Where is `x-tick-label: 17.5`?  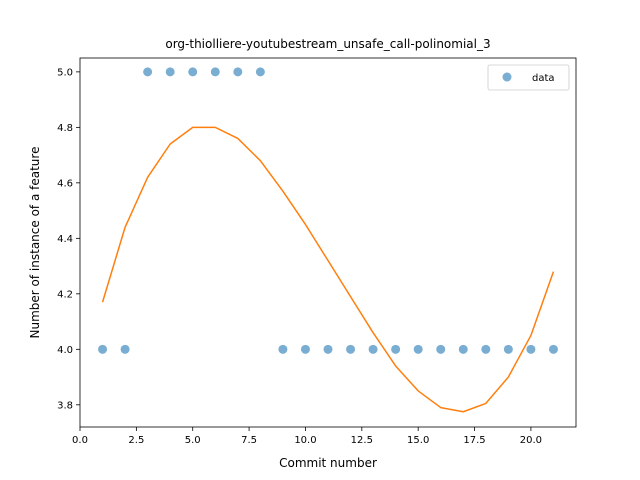 x-tick-label: 17.5 is located at coordinates (474, 440).